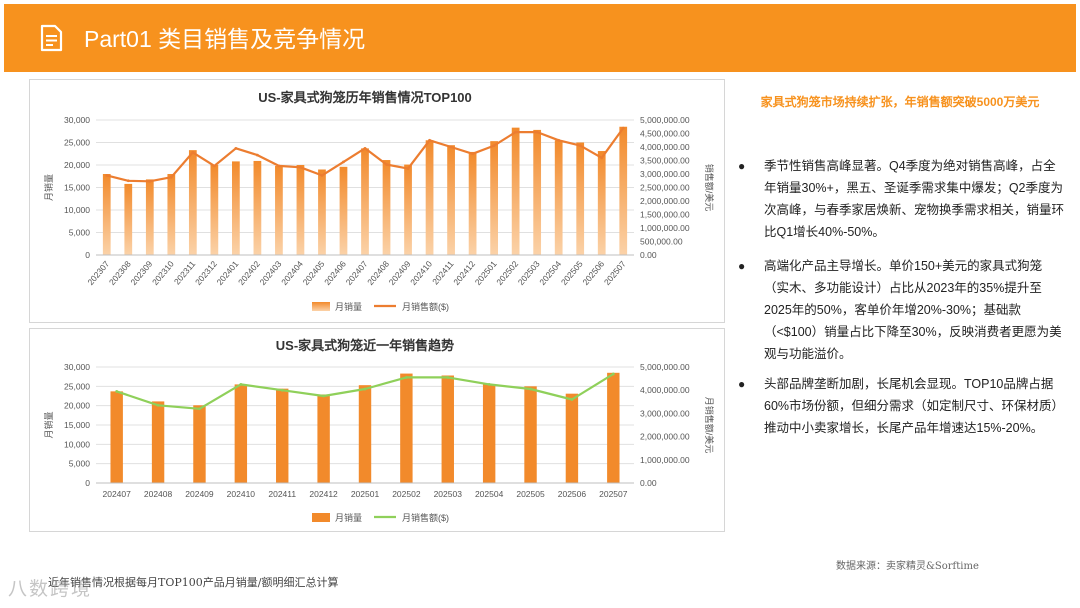  Describe the element at coordinates (193, 582) in the screenshot. I see `footnote: 近年销售情况根据每月TOP100产品月销量/额明细汇总计算` at that location.